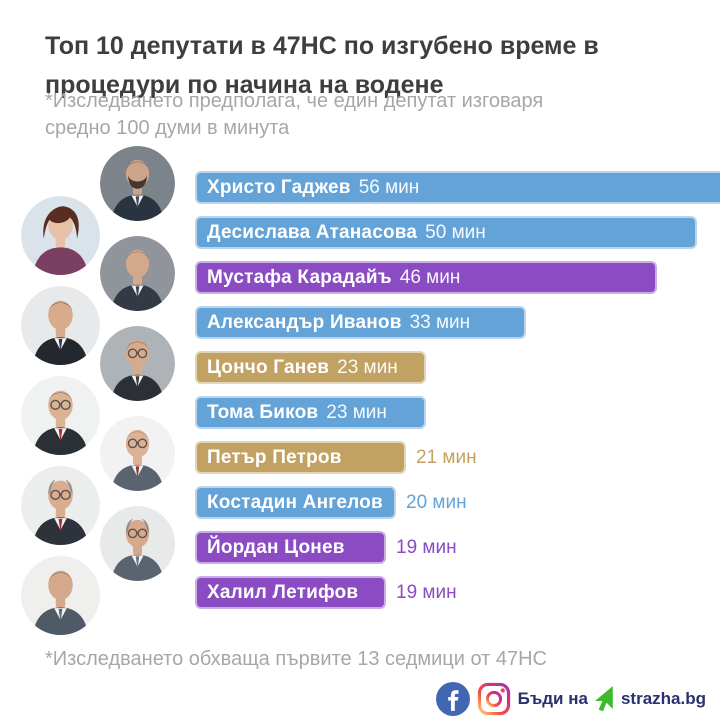  Describe the element at coordinates (304, 322) in the screenshot. I see `bar-name-4: Александър Иванов` at that location.